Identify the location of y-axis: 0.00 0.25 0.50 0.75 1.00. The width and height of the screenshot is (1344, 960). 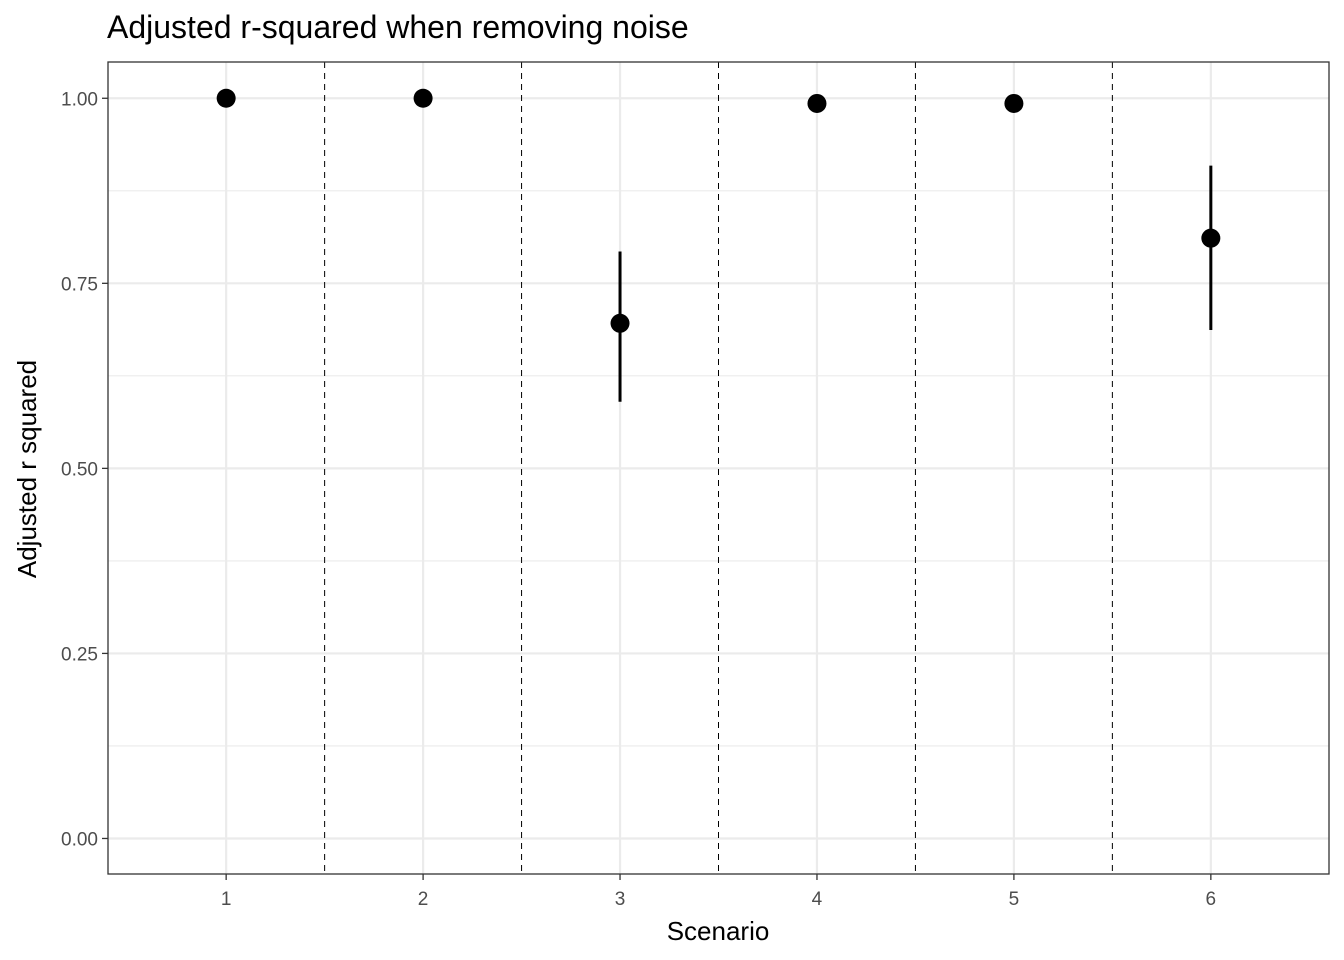
(84, 469).